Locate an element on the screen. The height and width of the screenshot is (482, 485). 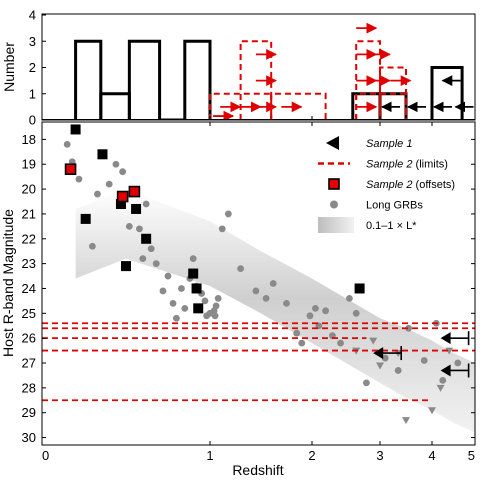
legend-sample2-offsets-marker is located at coordinates (334, 184).